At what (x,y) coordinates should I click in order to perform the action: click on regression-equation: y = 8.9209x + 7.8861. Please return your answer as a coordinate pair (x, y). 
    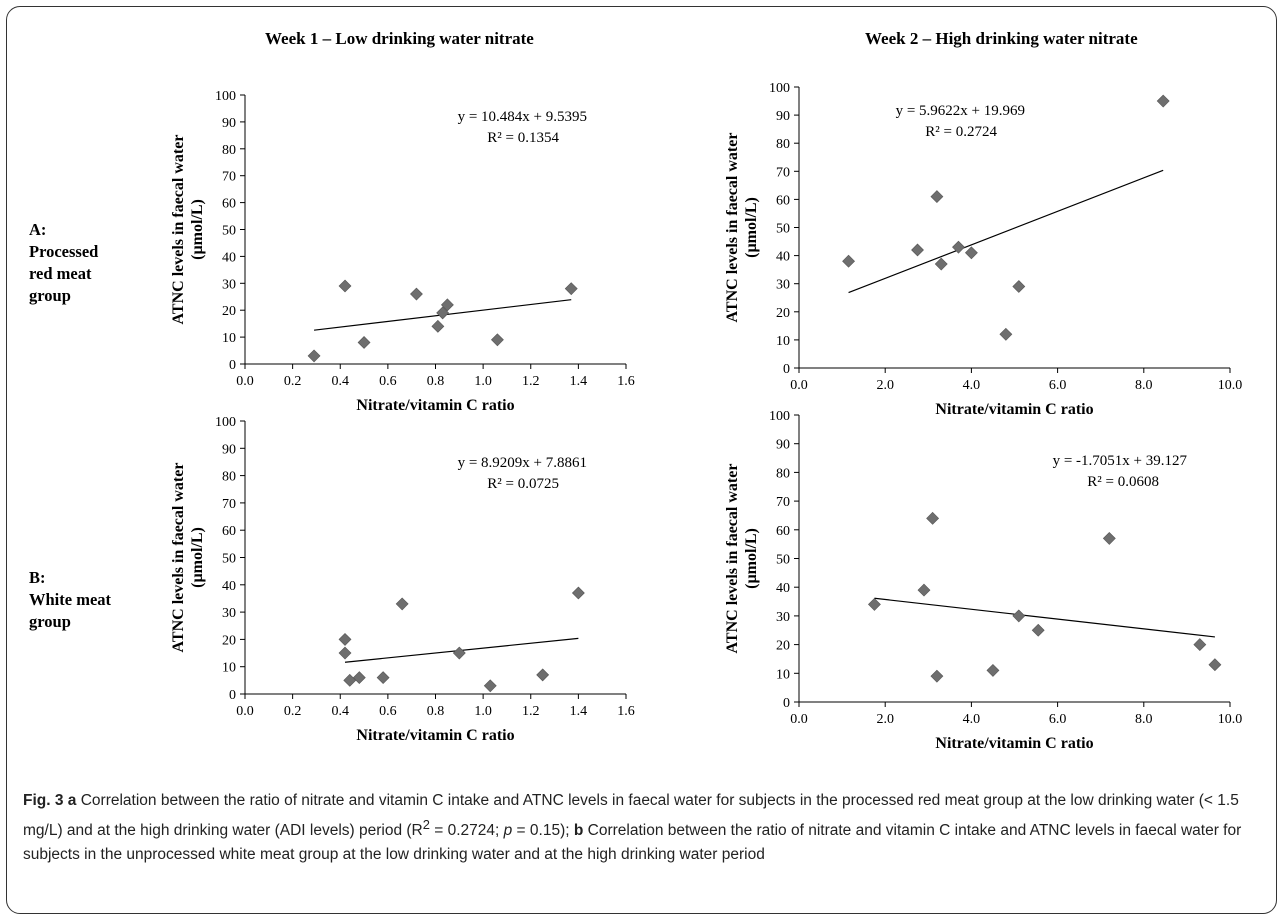
    Looking at the image, I should click on (522, 463).